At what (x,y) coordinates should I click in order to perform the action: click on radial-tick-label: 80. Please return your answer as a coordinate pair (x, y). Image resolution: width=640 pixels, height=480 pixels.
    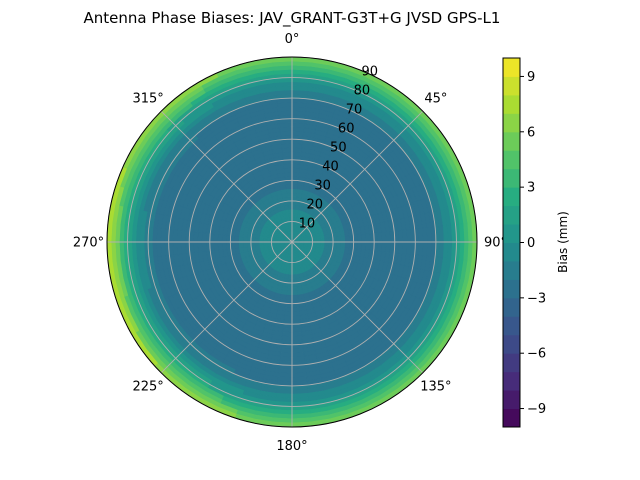
    Looking at the image, I should click on (362, 91).